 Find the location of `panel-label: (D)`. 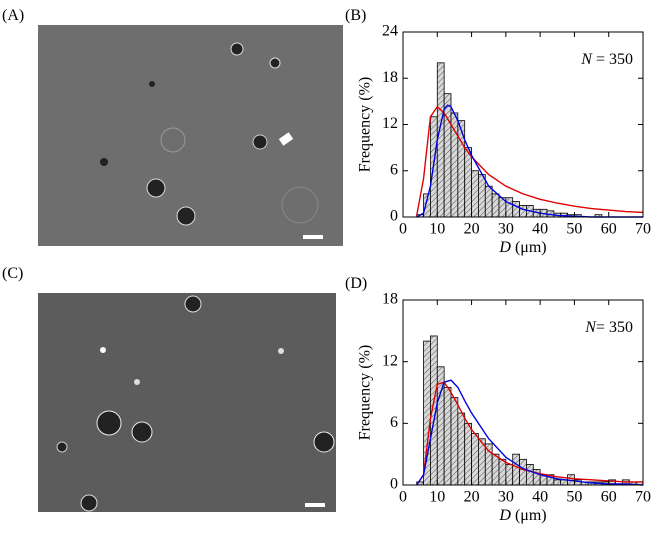

panel-label: (D) is located at coordinates (356, 283).